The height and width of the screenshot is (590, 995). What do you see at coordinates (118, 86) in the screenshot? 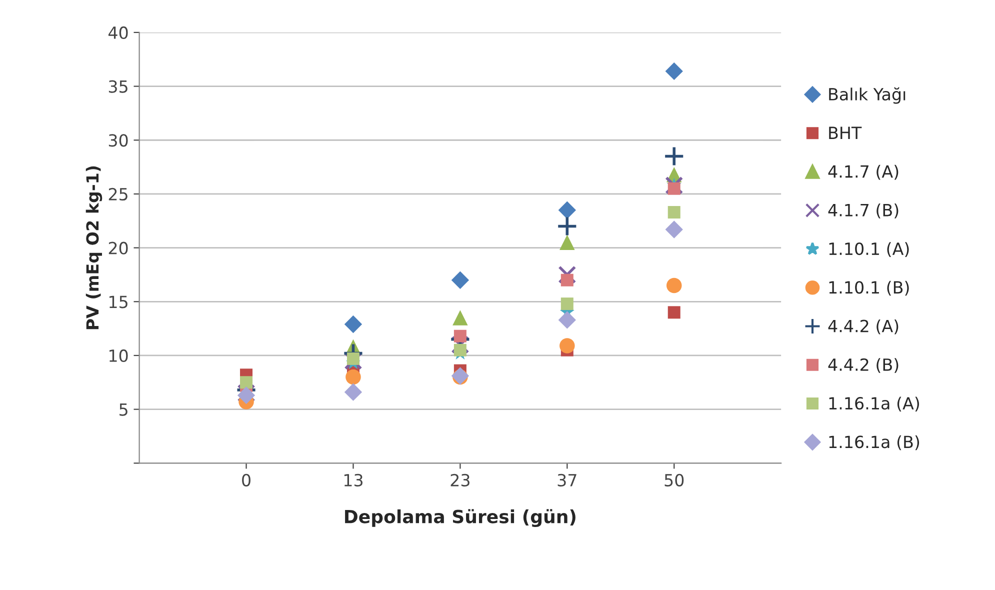
I see `y-tick-label: 35` at bounding box center [118, 86].